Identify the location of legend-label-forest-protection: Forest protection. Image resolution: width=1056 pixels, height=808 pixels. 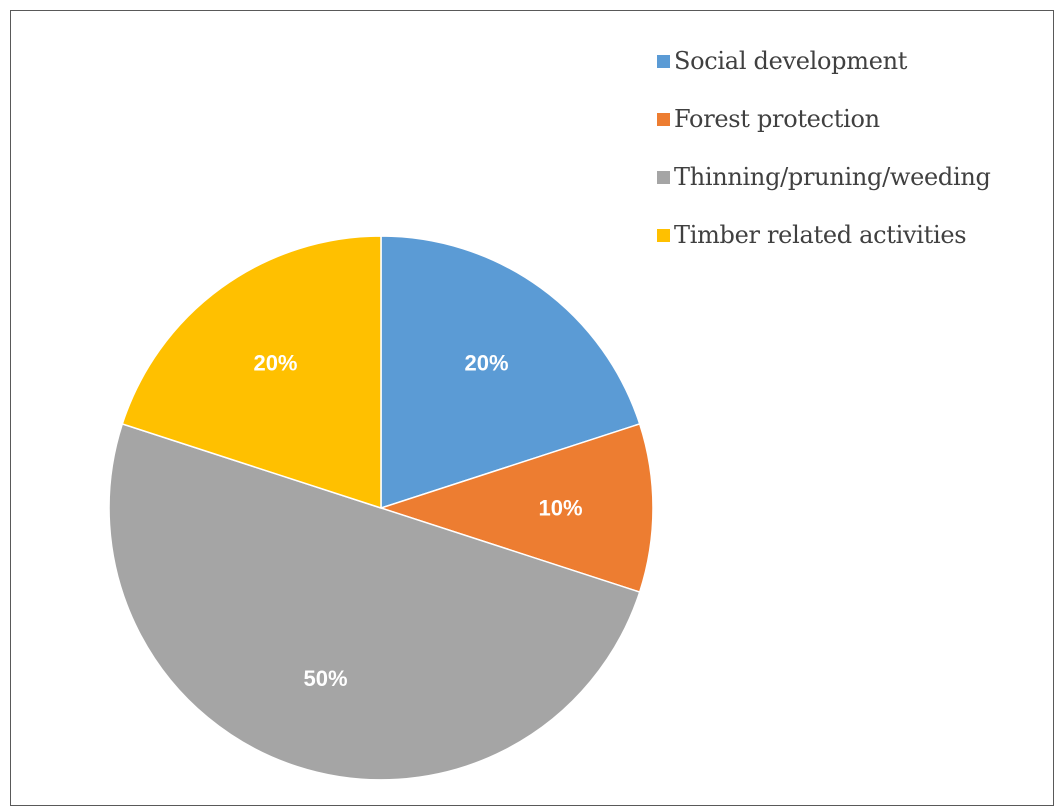
(777, 119).